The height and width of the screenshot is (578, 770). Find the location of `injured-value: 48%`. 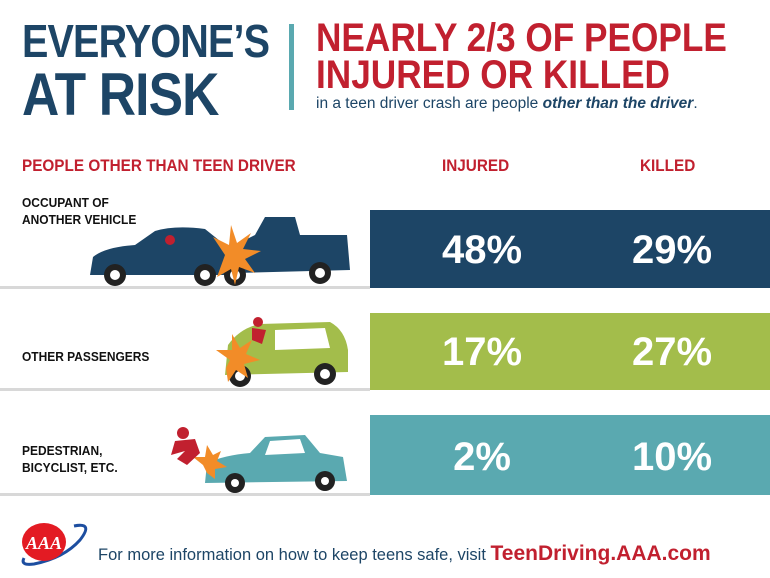

injured-value: 48% is located at coordinates (482, 250).